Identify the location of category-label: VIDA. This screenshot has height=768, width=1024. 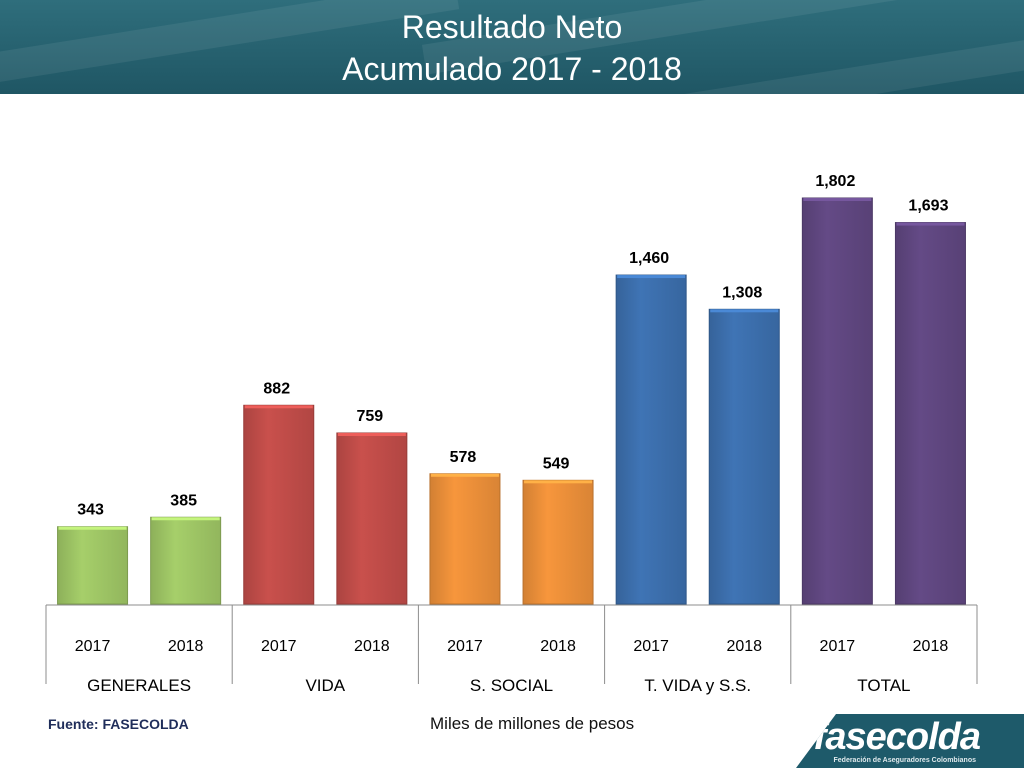
(325, 685).